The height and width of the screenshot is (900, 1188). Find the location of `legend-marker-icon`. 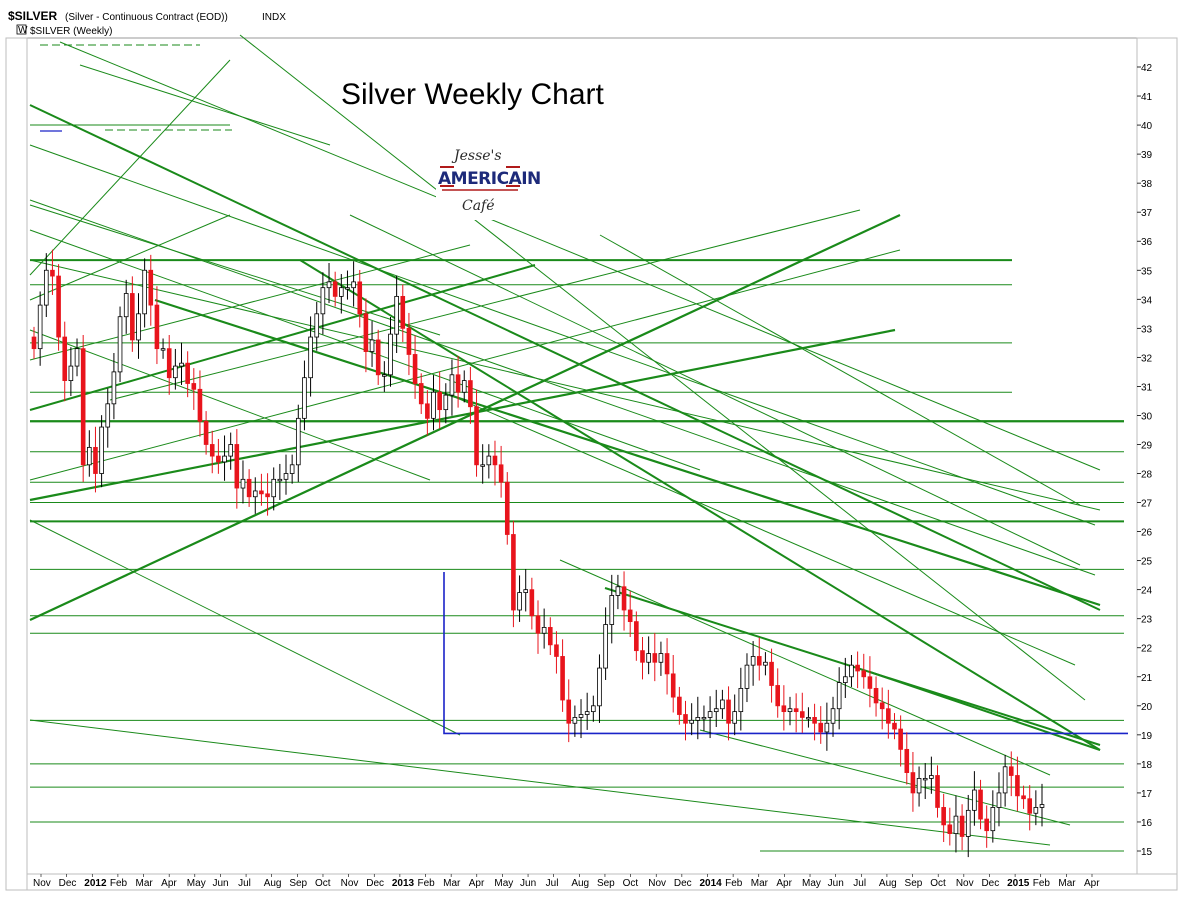

legend-marker-icon is located at coordinates (21, 29).